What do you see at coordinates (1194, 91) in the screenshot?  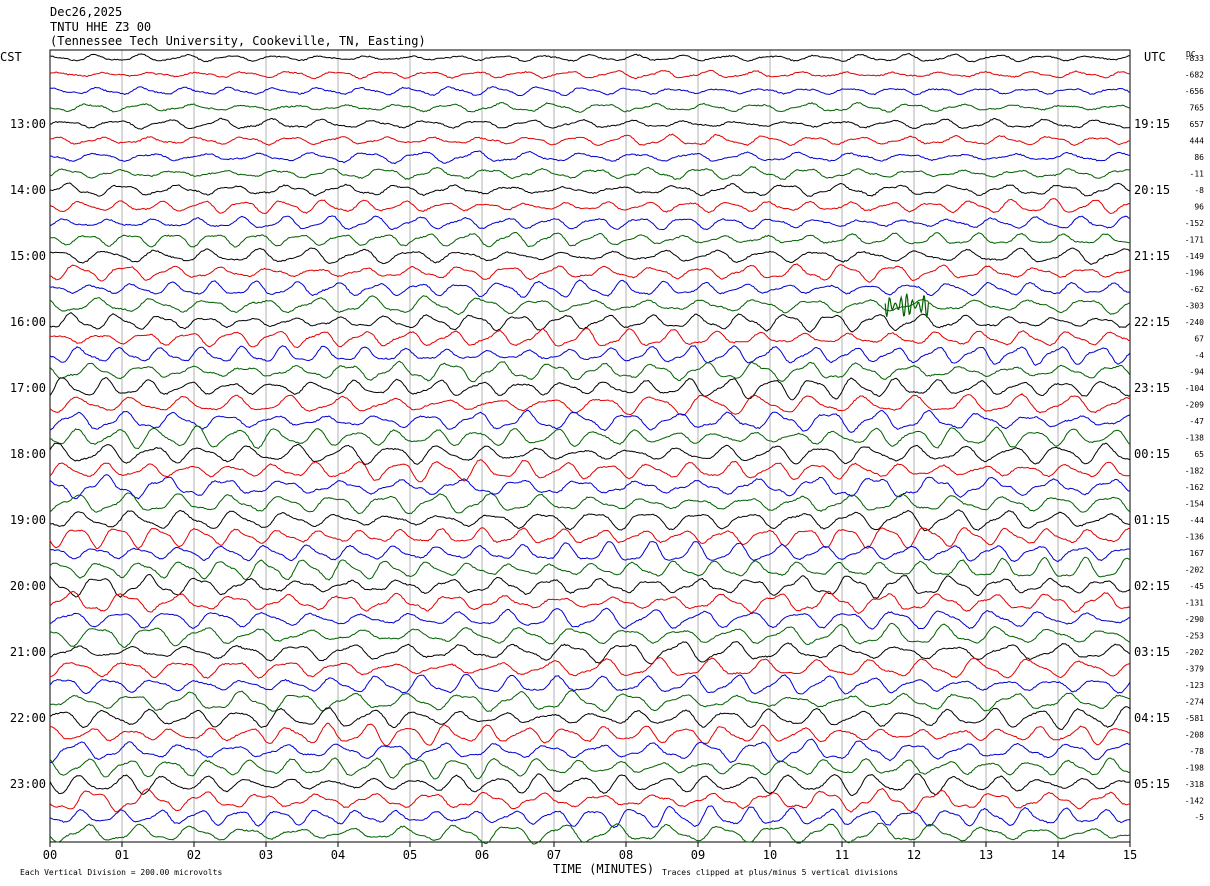 I see `dc-offset-label: -656` at bounding box center [1194, 91].